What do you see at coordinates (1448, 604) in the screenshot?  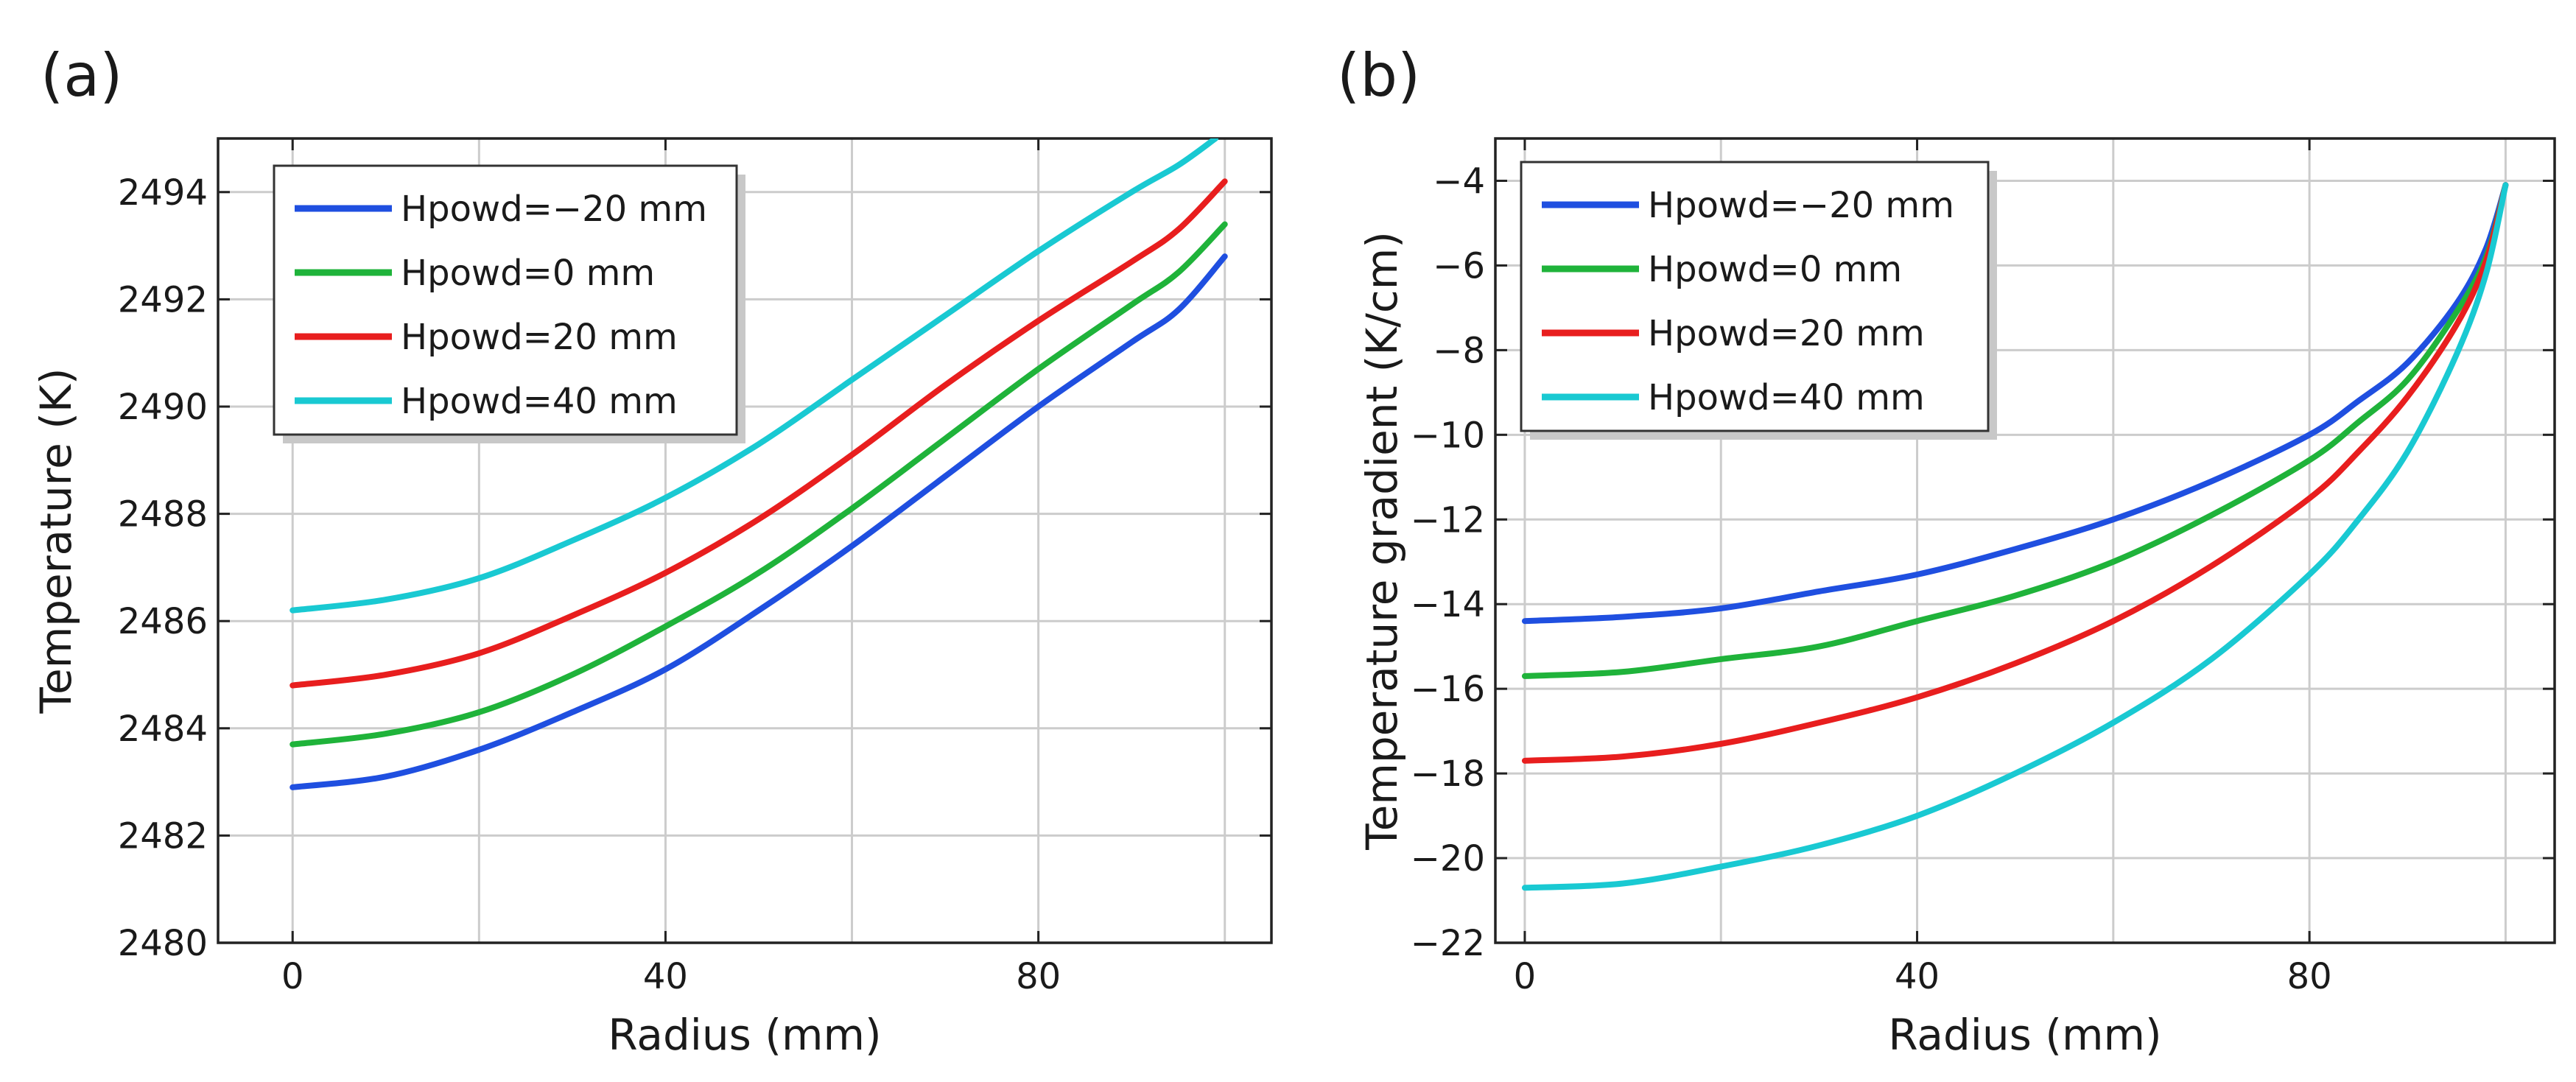 I see `y-tick-label: −14` at bounding box center [1448, 604].